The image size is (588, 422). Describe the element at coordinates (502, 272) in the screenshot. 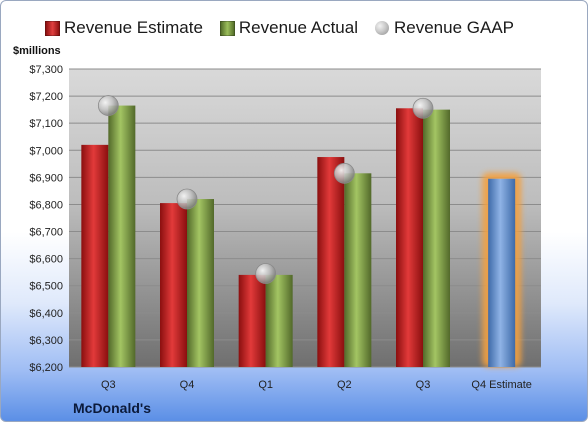

I see `bar-q4-estimate` at that location.